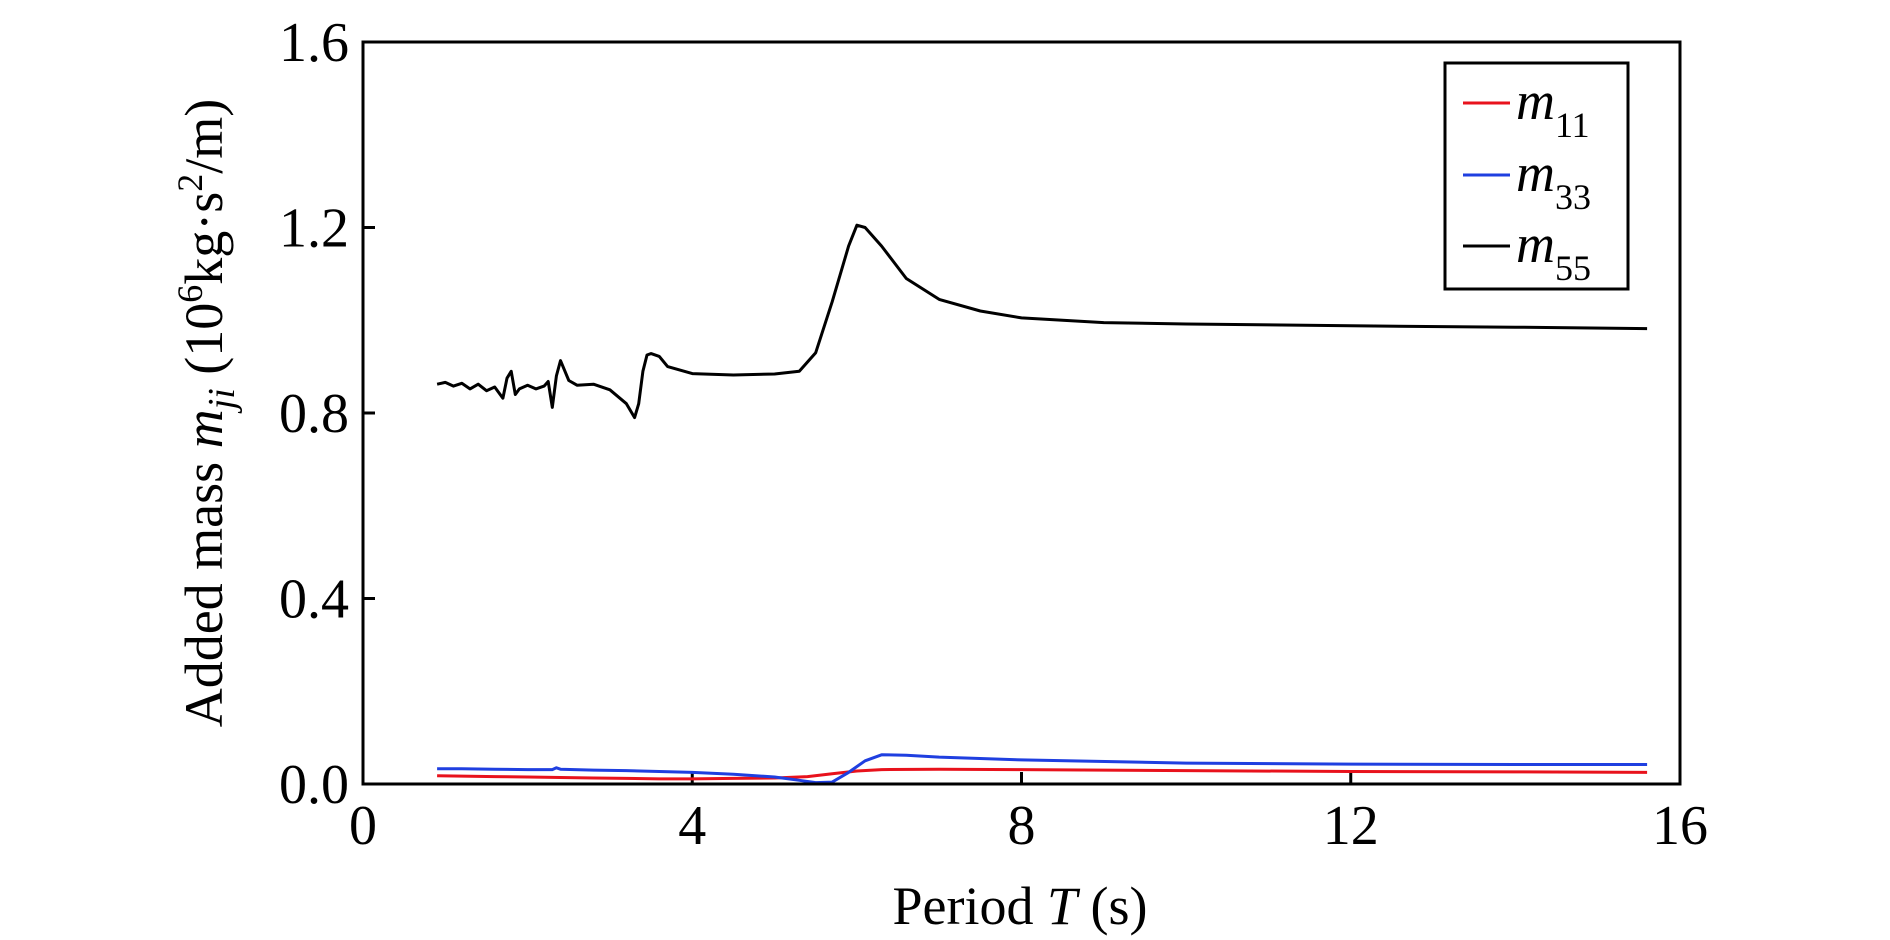  I want to click on x-tick-label: 4, so click(692, 826).